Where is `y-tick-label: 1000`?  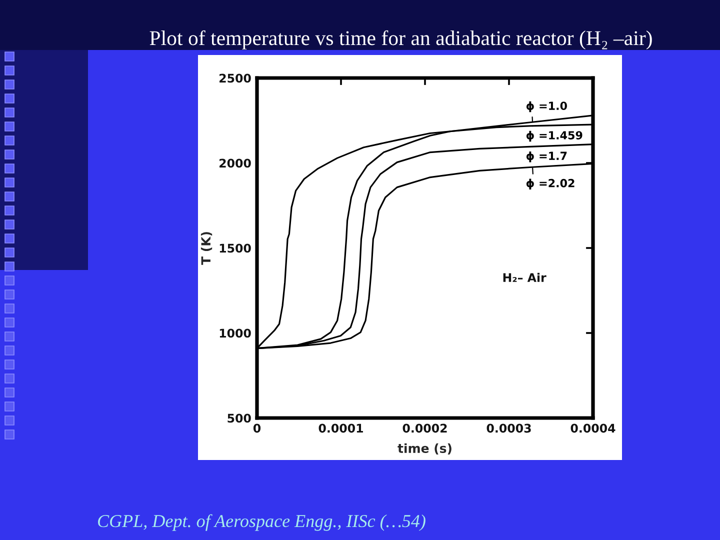 y-tick-label: 1000 is located at coordinates (235, 333).